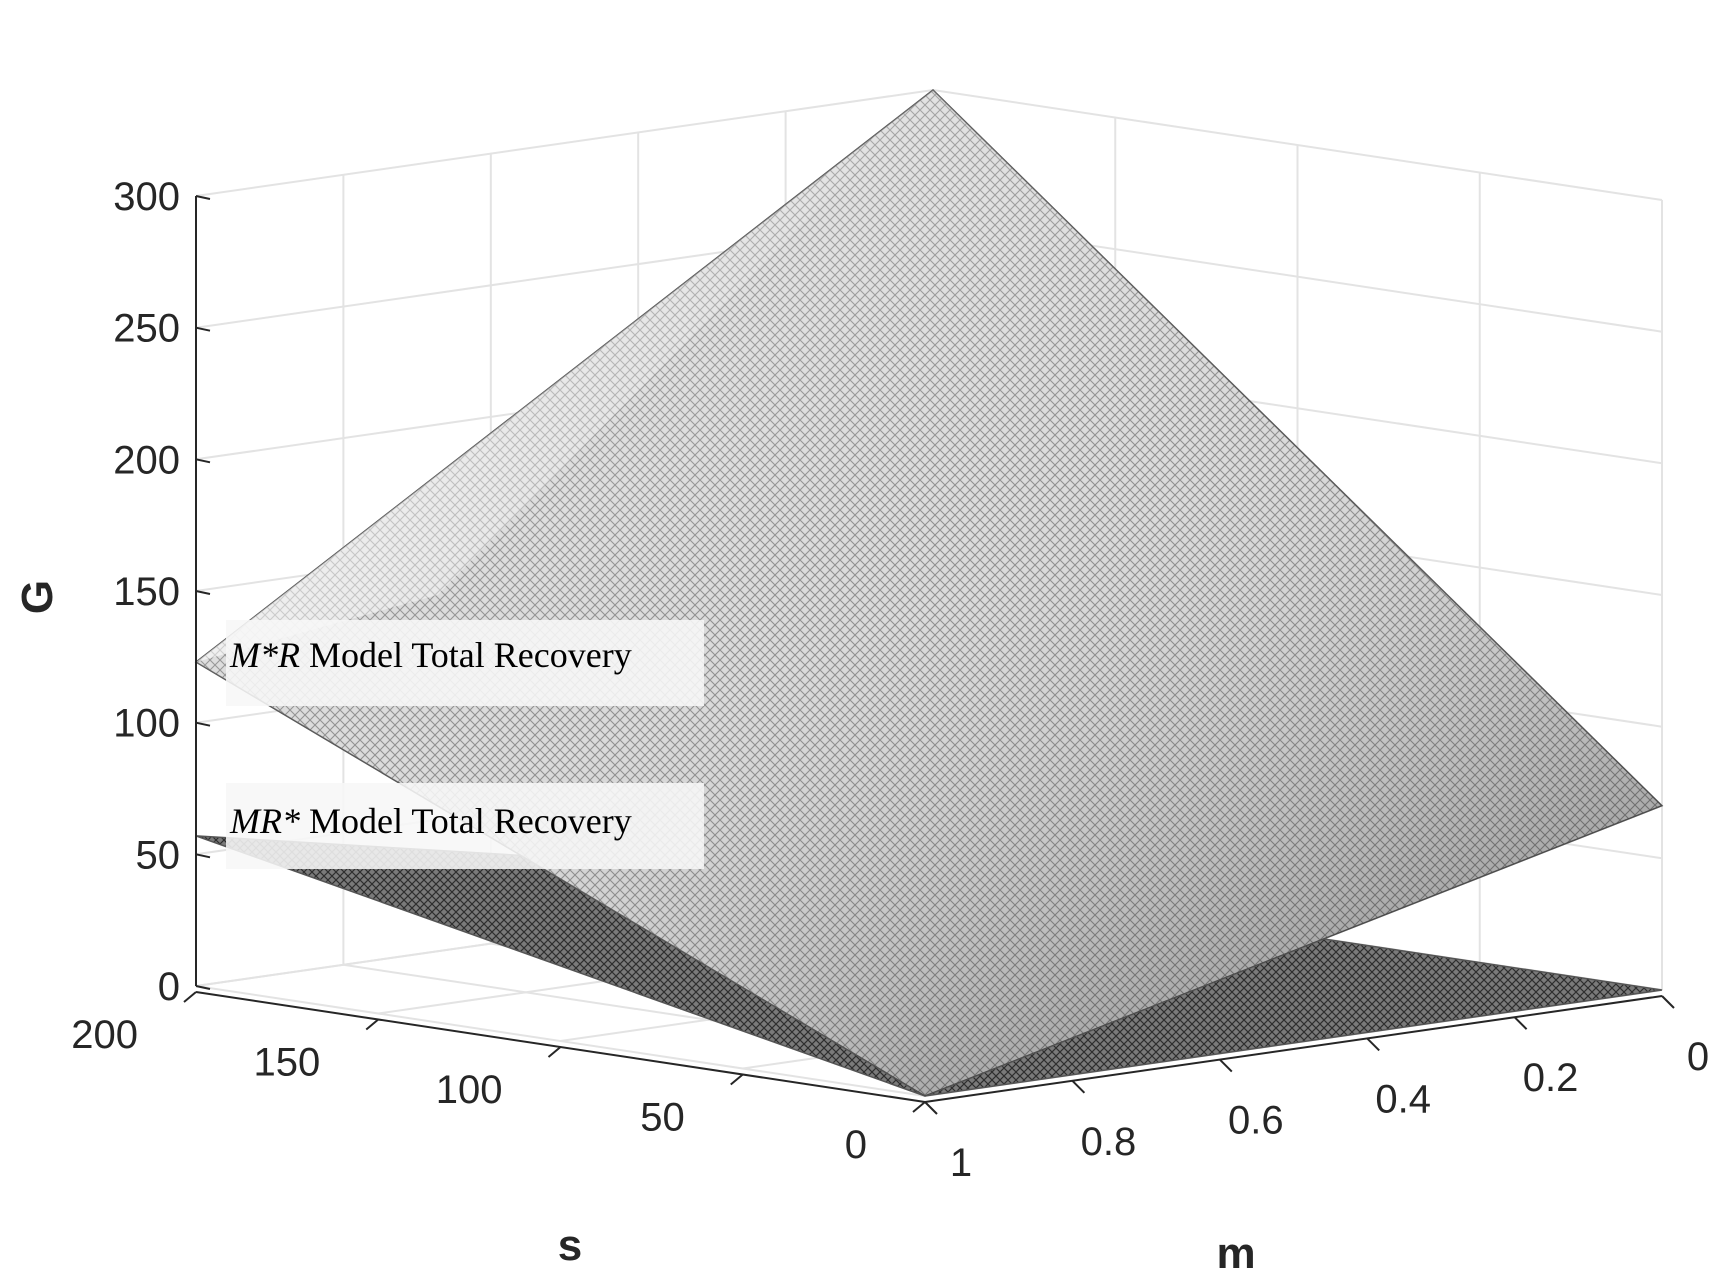 The image size is (1731, 1288). What do you see at coordinates (146, 460) in the screenshot?
I see `z-tick-label: 200` at bounding box center [146, 460].